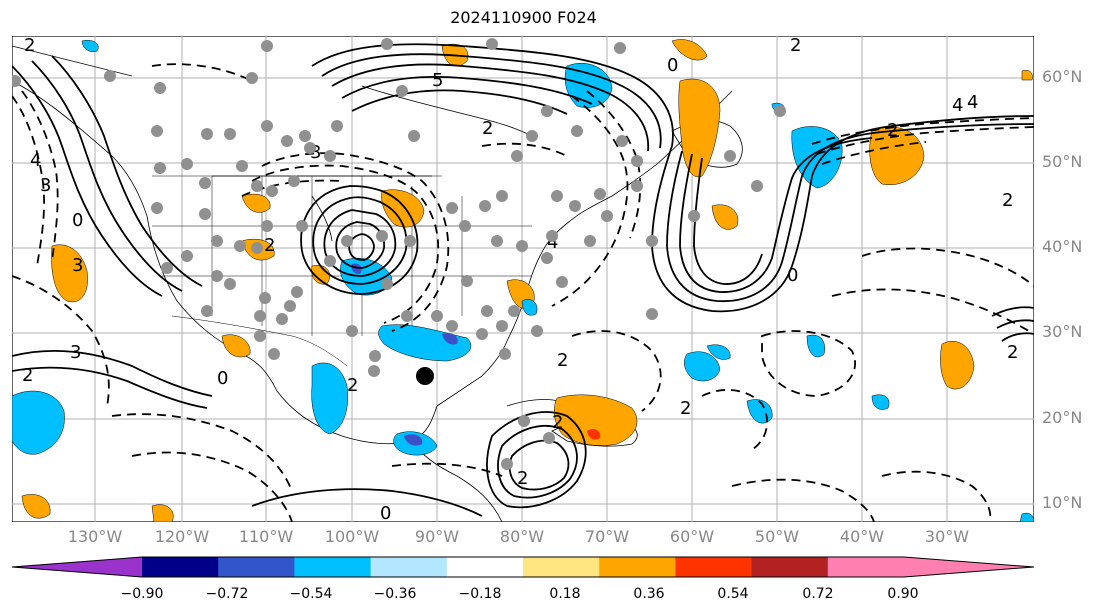 The height and width of the screenshot is (615, 1105). Describe the element at coordinates (266, 536) in the screenshot. I see `lon-label: 110°W` at that location.